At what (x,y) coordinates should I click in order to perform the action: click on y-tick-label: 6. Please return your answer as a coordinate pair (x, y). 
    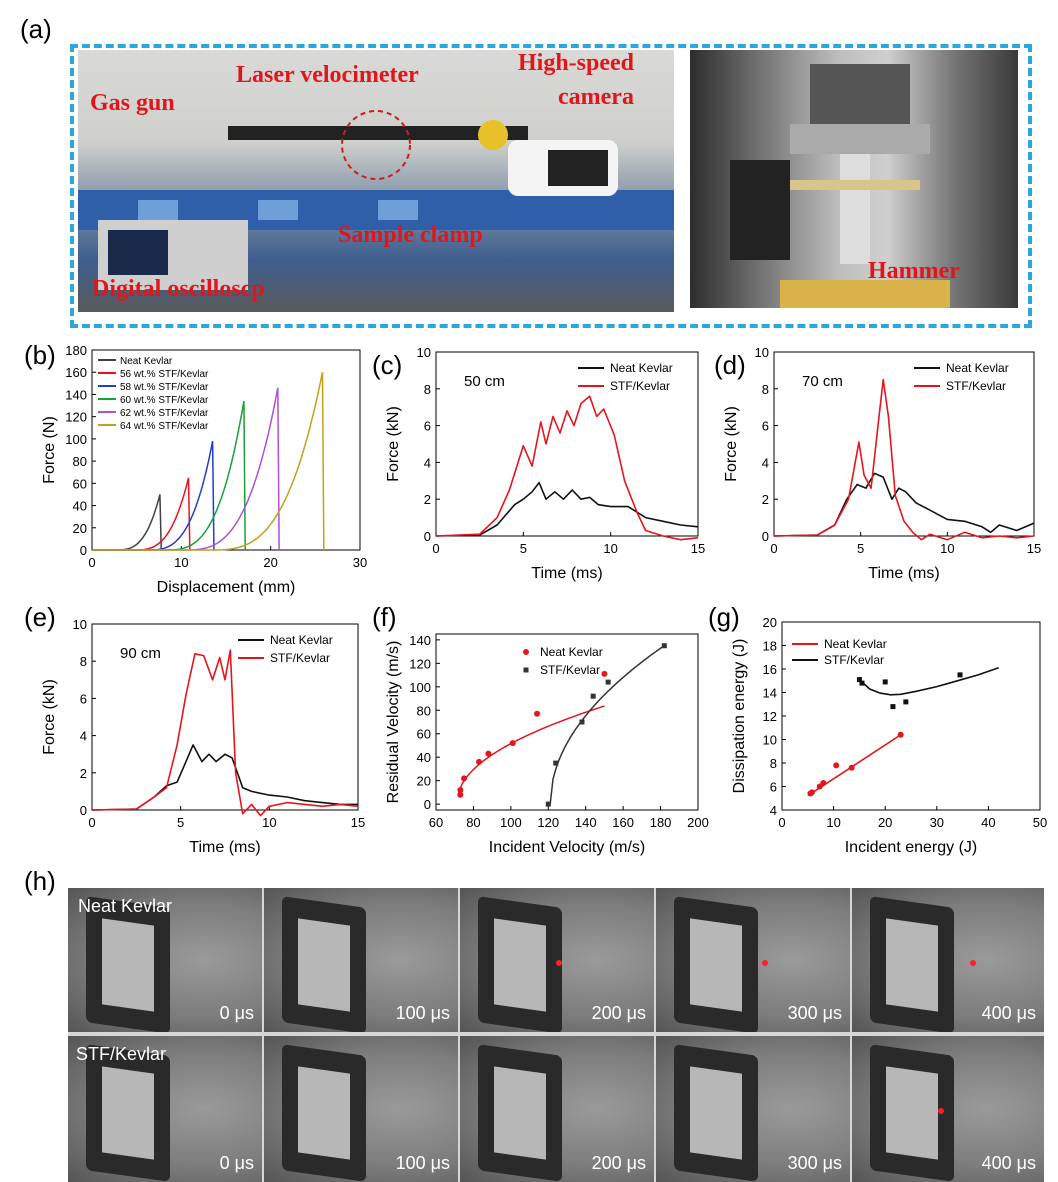
    Looking at the image, I should click on (773, 787).